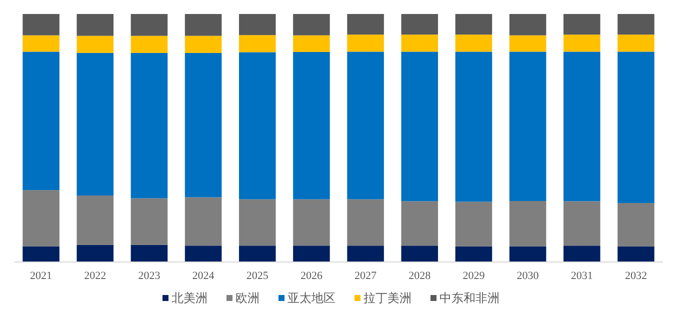 This screenshot has width=681, height=322. Describe the element at coordinates (470, 298) in the screenshot. I see `legend-label: 中东和非洲` at that location.